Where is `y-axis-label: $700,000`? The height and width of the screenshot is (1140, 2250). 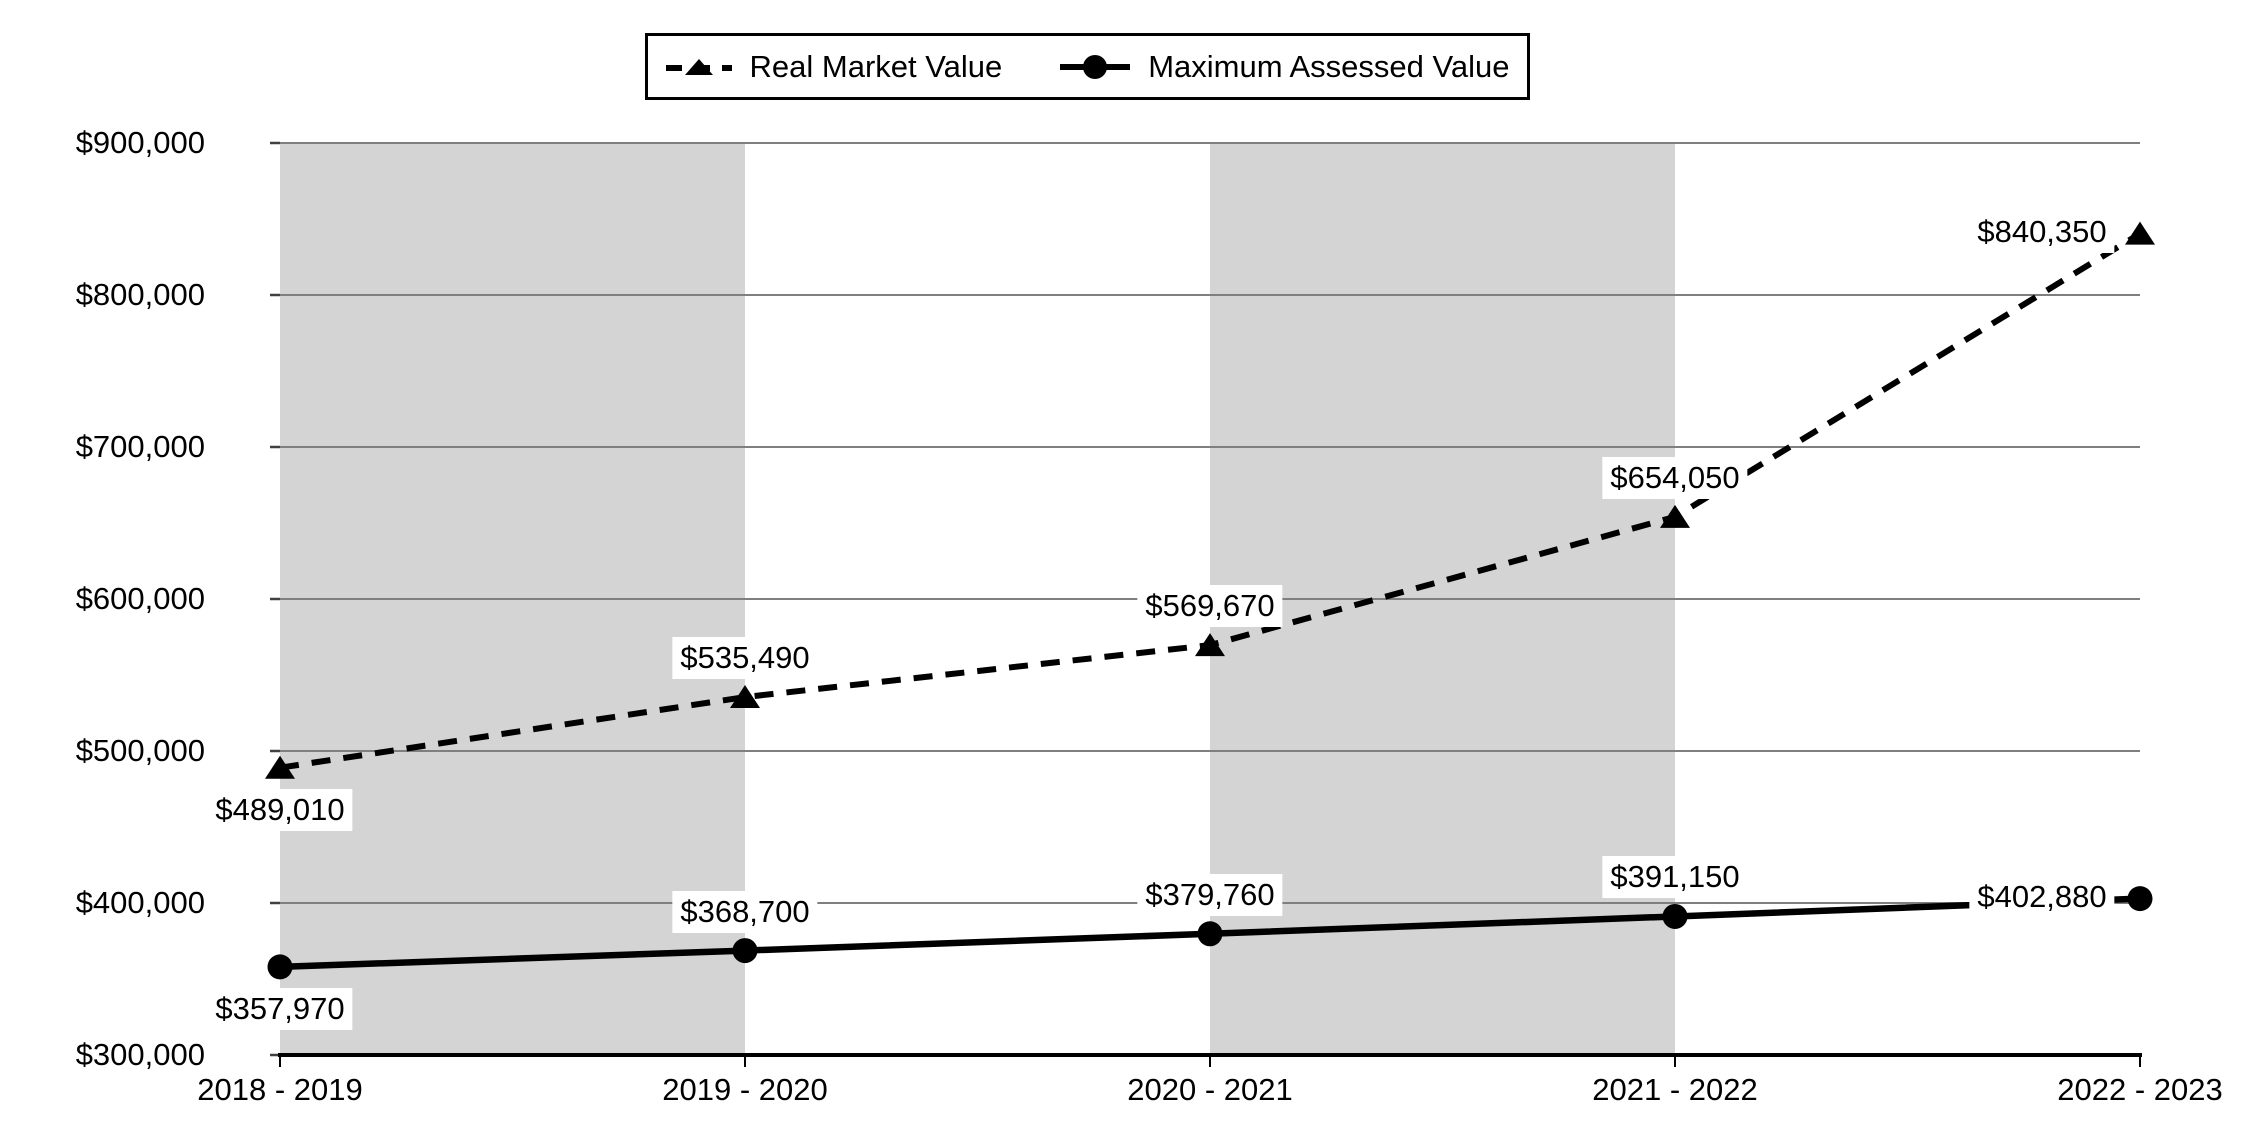 y-axis-label: $700,000 is located at coordinates (140, 446).